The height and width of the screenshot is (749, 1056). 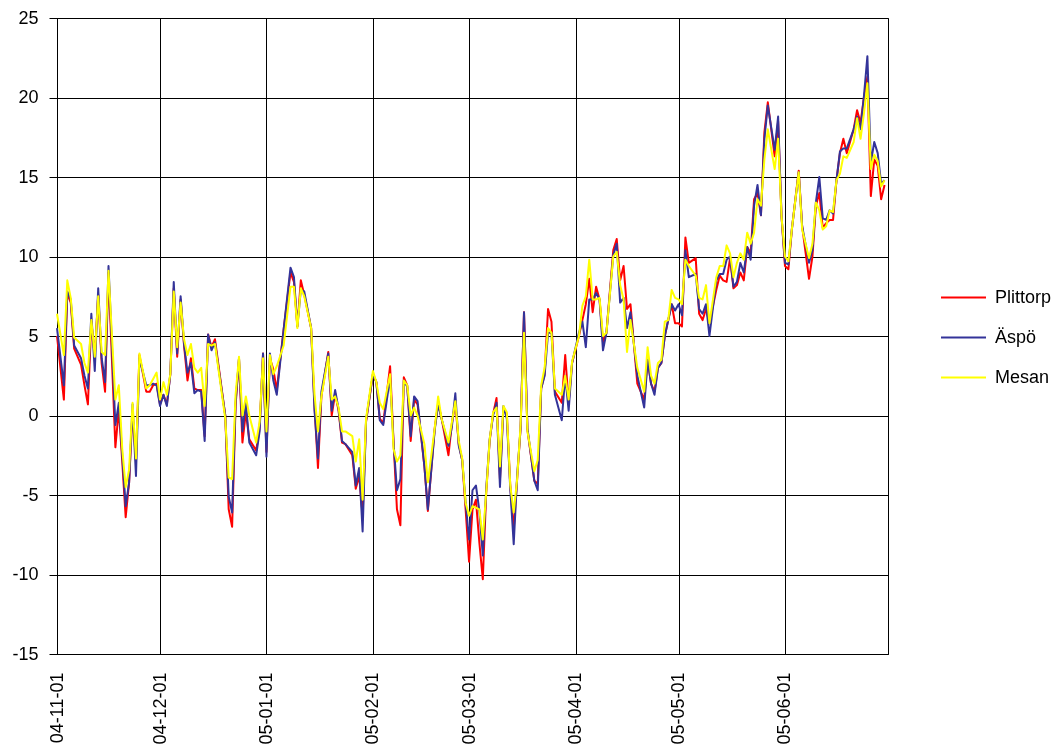 I want to click on x-tick-label: 05-03-01, so click(x=468, y=708).